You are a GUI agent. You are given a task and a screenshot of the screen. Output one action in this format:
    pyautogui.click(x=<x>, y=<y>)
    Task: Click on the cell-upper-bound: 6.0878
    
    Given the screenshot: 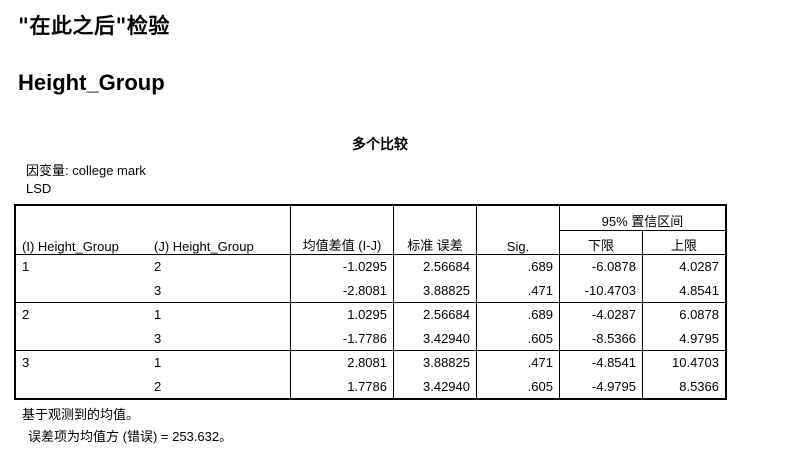 What is the action you would take?
    pyautogui.click(x=684, y=314)
    